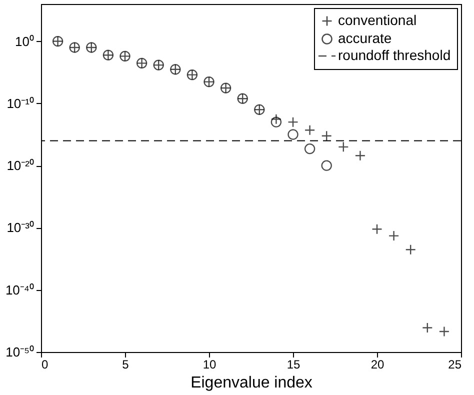  Describe the element at coordinates (365, 38) in the screenshot. I see `legend-label: accurate` at that location.